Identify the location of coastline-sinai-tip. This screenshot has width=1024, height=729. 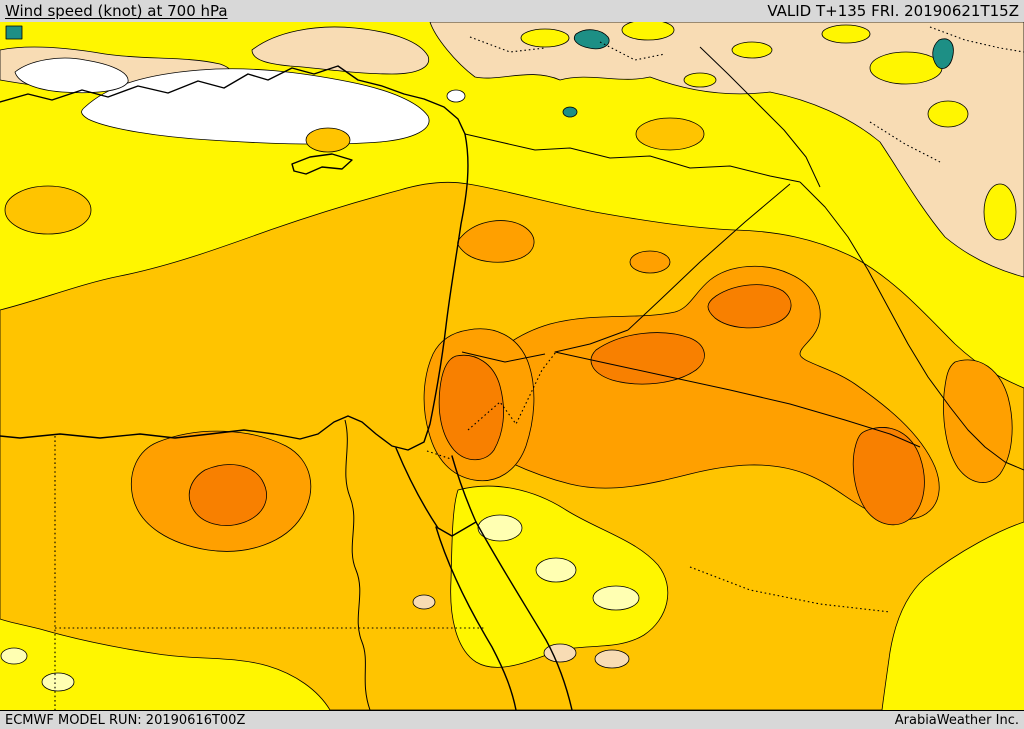
(457, 529).